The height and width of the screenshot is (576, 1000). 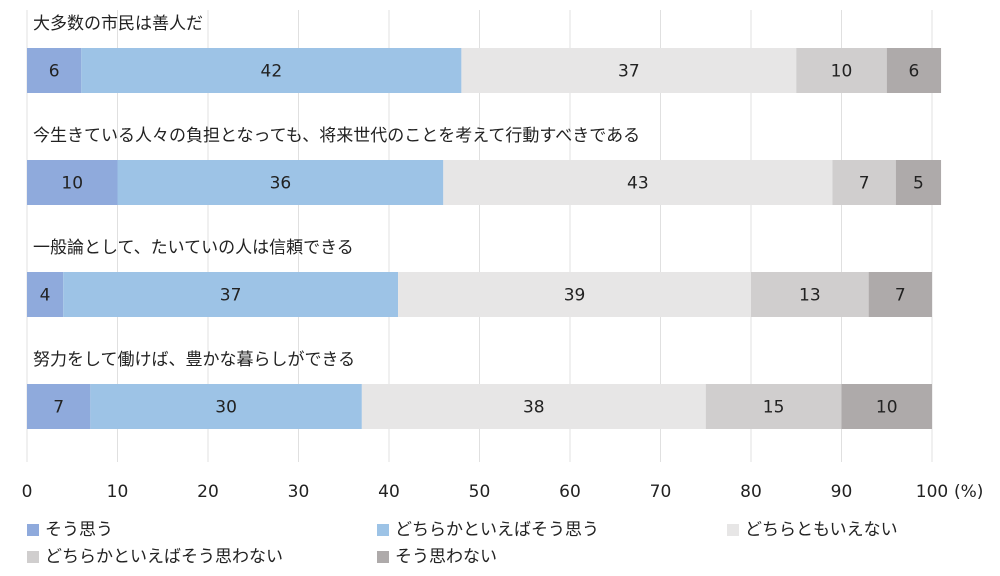 I want to click on legend-label: そう思わない, so click(x=446, y=557).